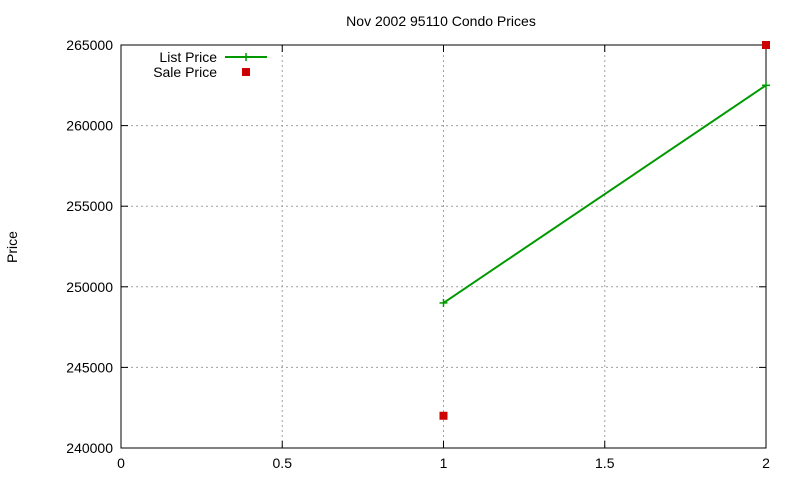 This screenshot has width=800, height=480. I want to click on x-tick-label: 0, so click(121, 463).